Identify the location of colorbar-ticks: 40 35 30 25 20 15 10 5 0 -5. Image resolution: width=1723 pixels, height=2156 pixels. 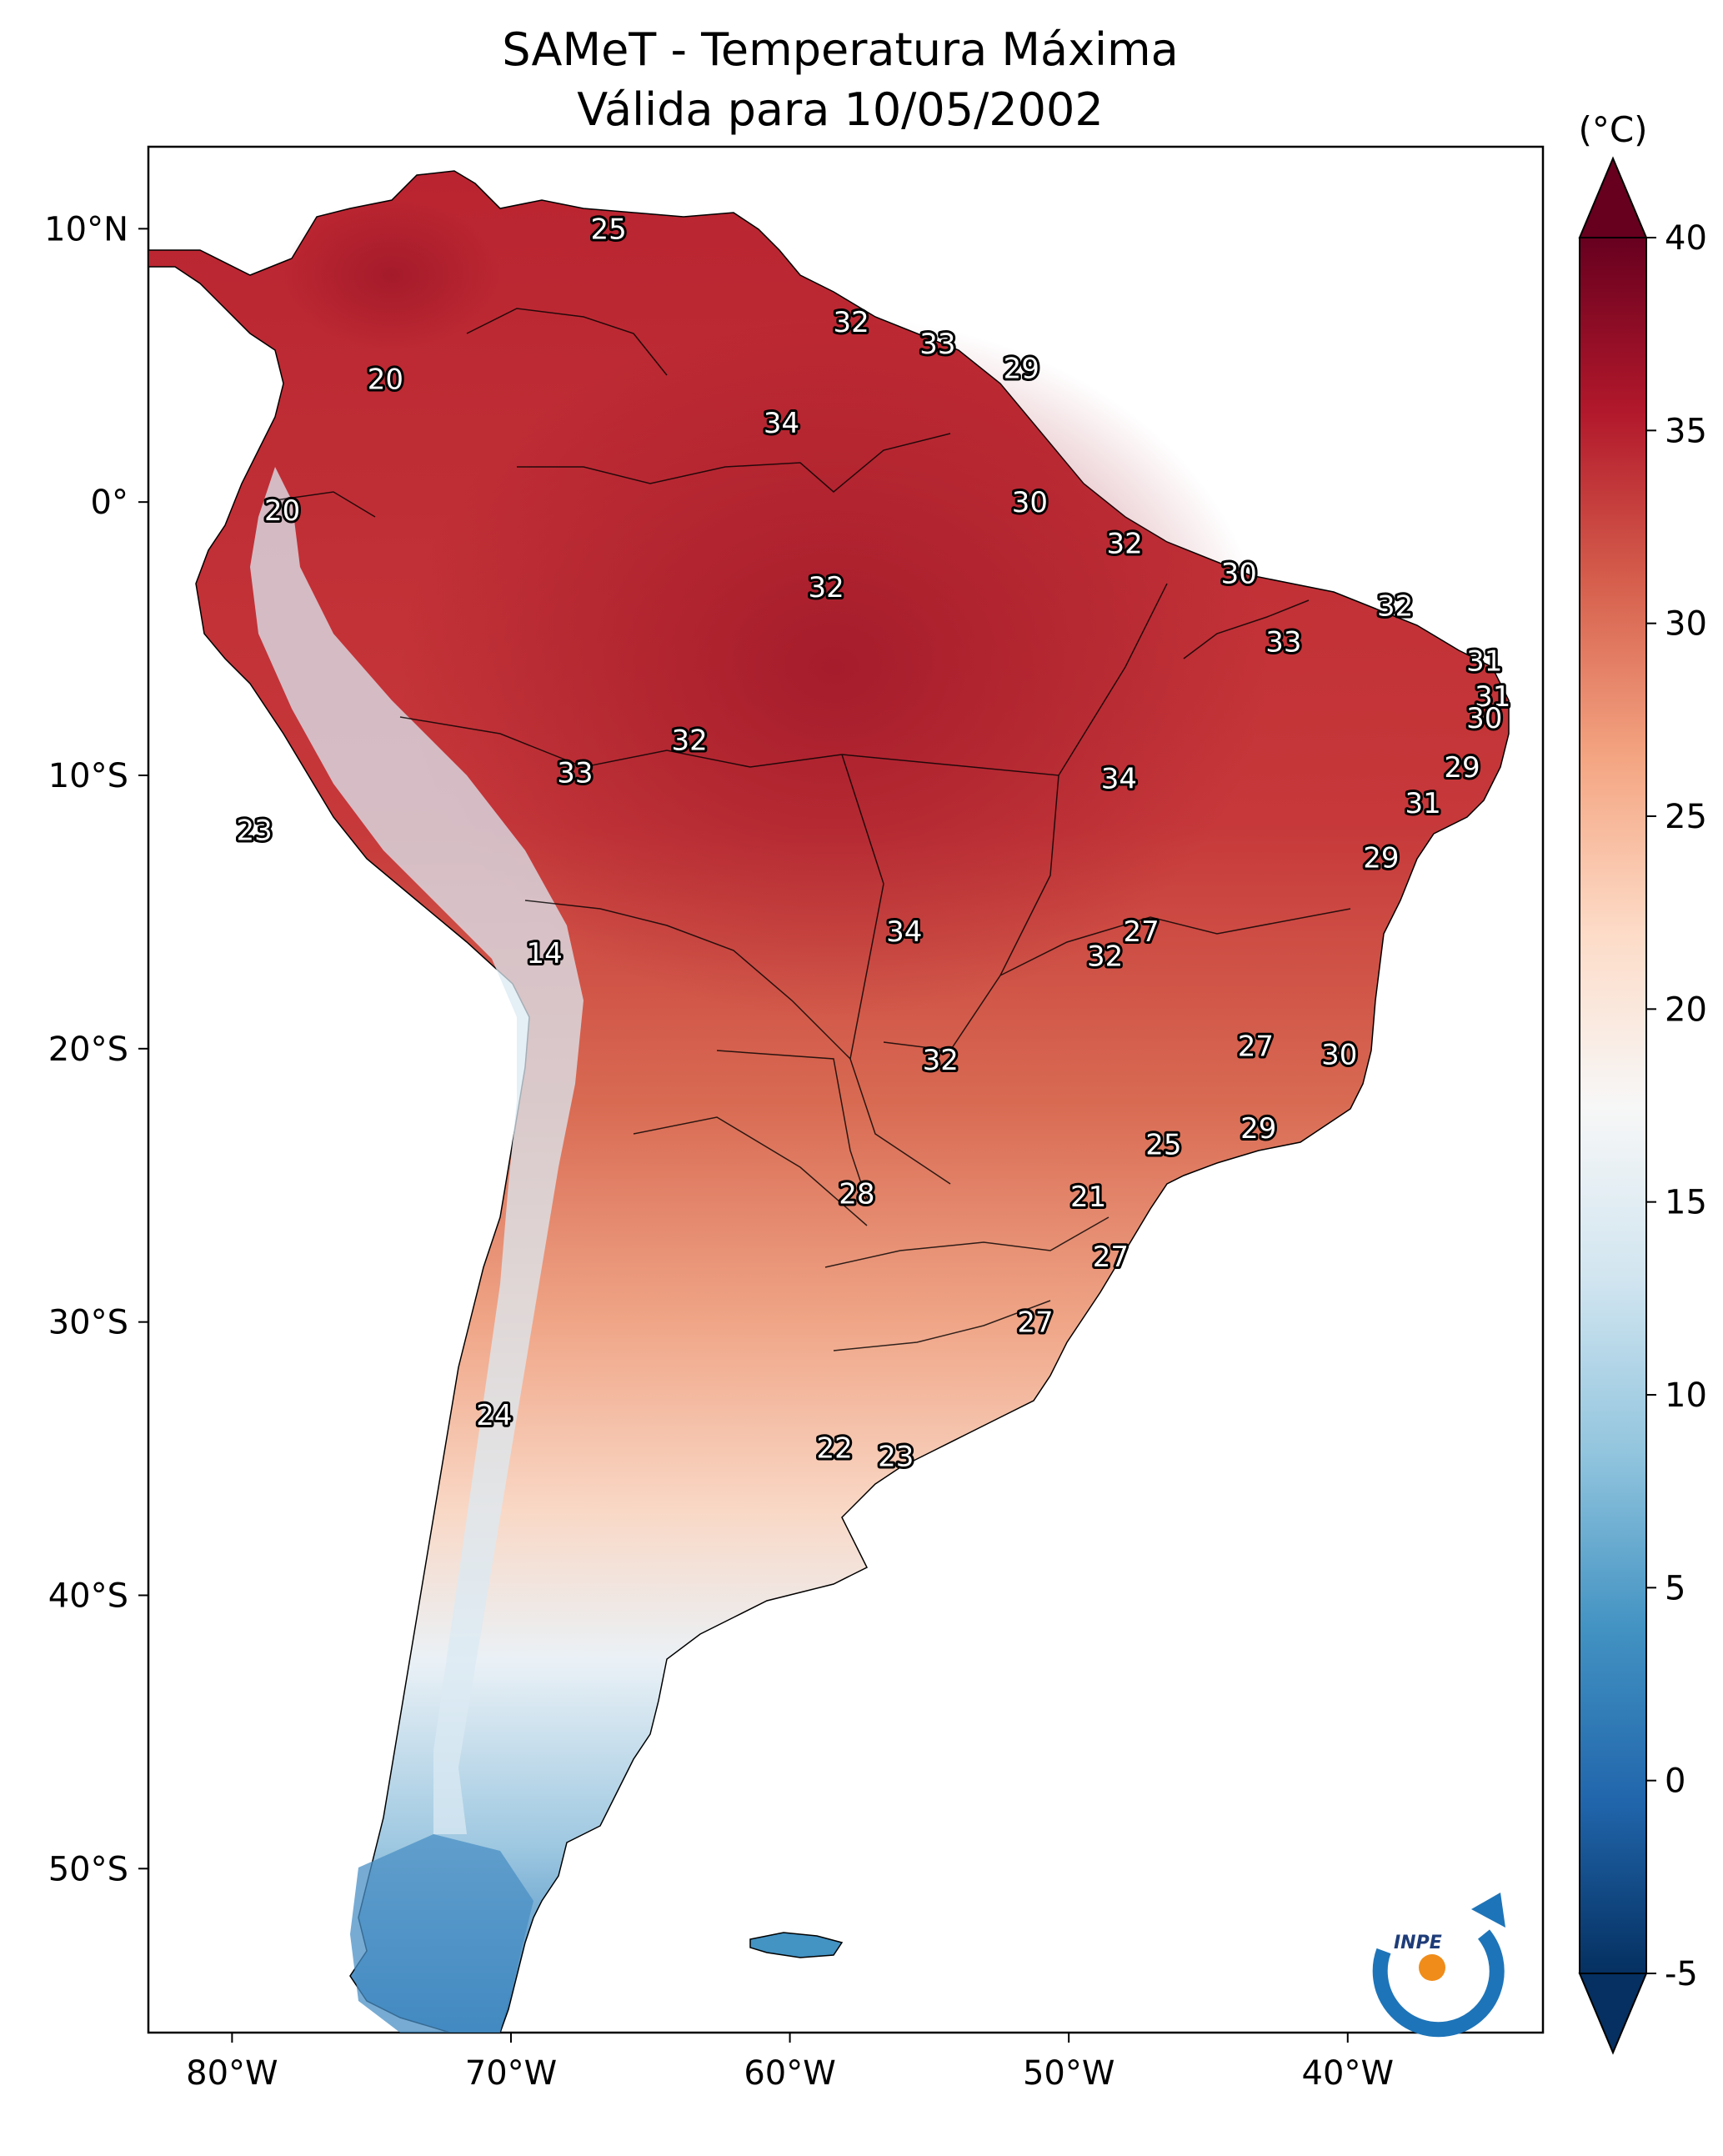
(1676, 1106).